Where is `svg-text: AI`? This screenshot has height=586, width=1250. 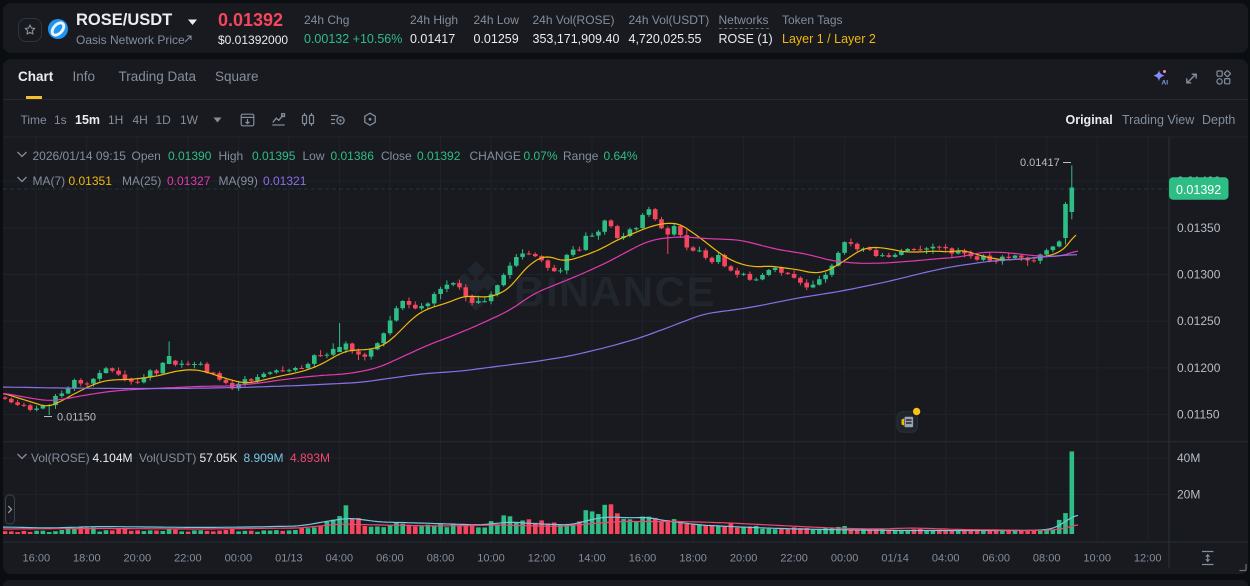
svg-text: AI is located at coordinates (1165, 83).